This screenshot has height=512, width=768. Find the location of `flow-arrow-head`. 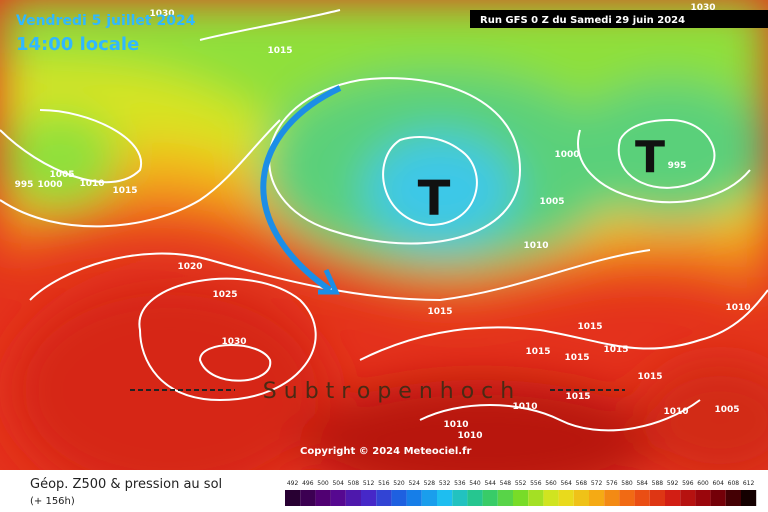

flow-arrow-head is located at coordinates (329, 281).